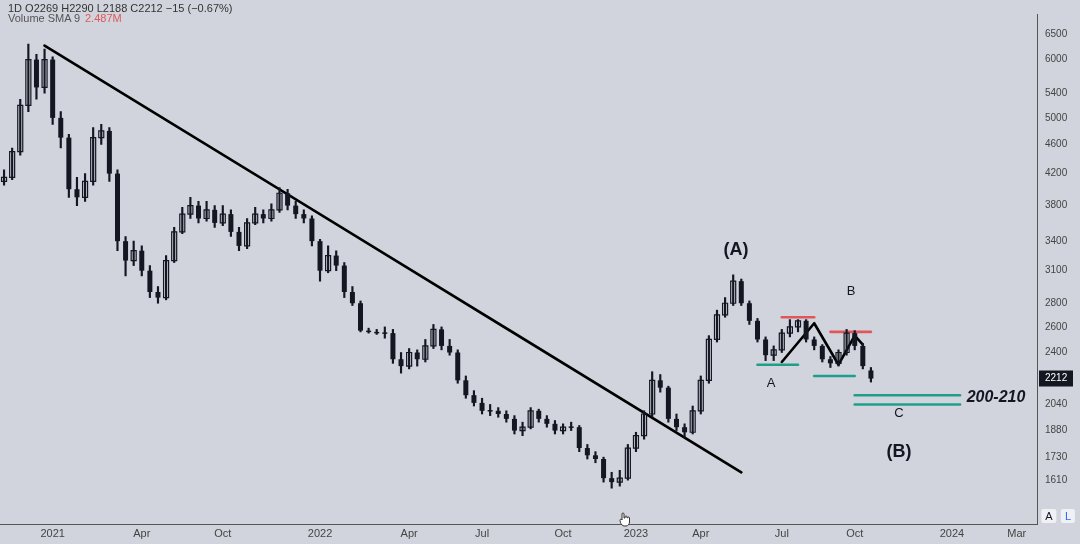  I want to click on x-tick-label: Mar, so click(1017, 533).